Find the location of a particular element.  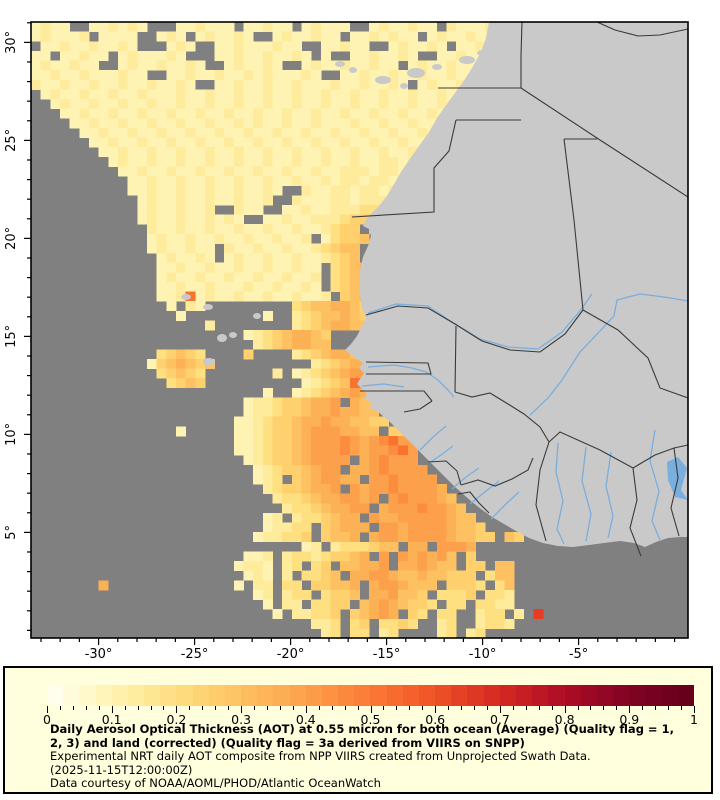

colorbar-tick-label: 0.4 is located at coordinates (305, 719).